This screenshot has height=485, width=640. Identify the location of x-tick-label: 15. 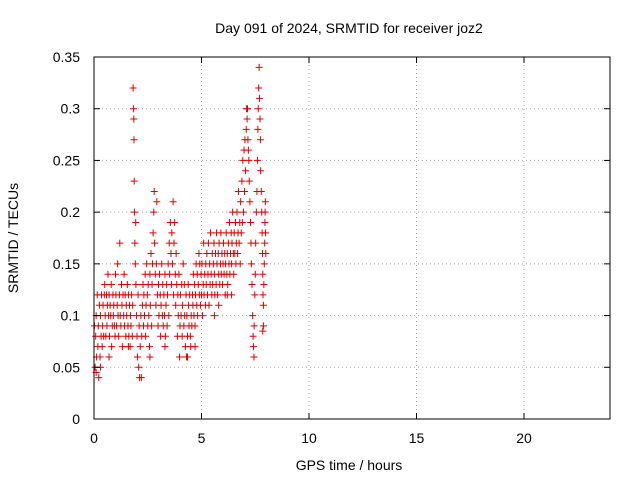
(417, 438).